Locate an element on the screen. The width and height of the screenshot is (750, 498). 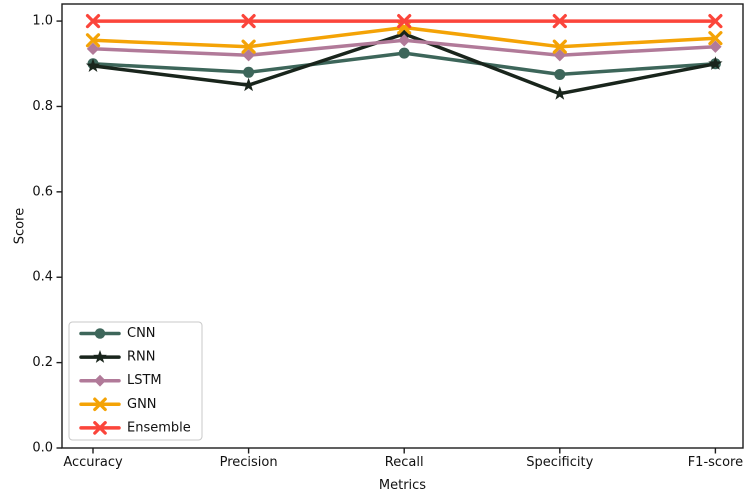
y-axis-label: Score is located at coordinates (20, 226).